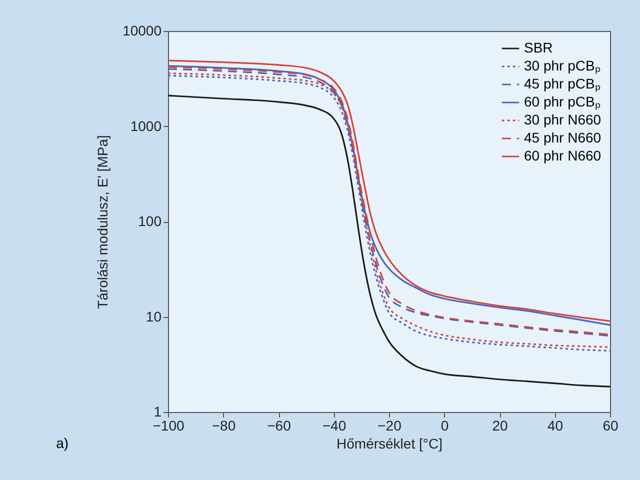 The image size is (640, 480). What do you see at coordinates (150, 221) in the screenshot?
I see `y-tick-label: 100` at bounding box center [150, 221].